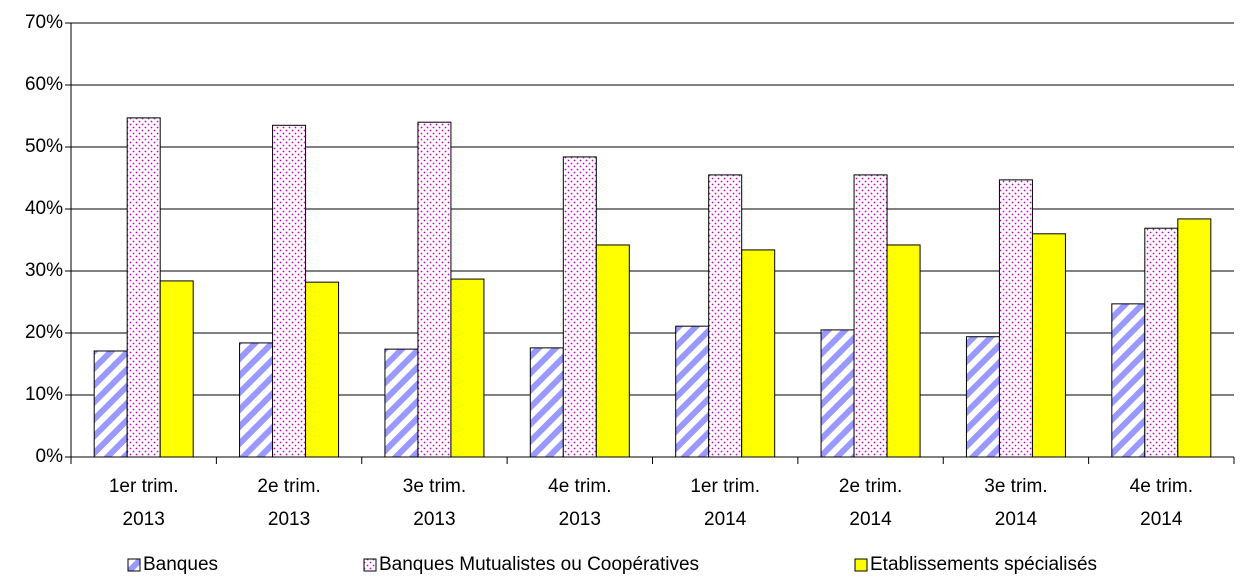  What do you see at coordinates (44, 84) in the screenshot?
I see `y-tick-label: 60%` at bounding box center [44, 84].